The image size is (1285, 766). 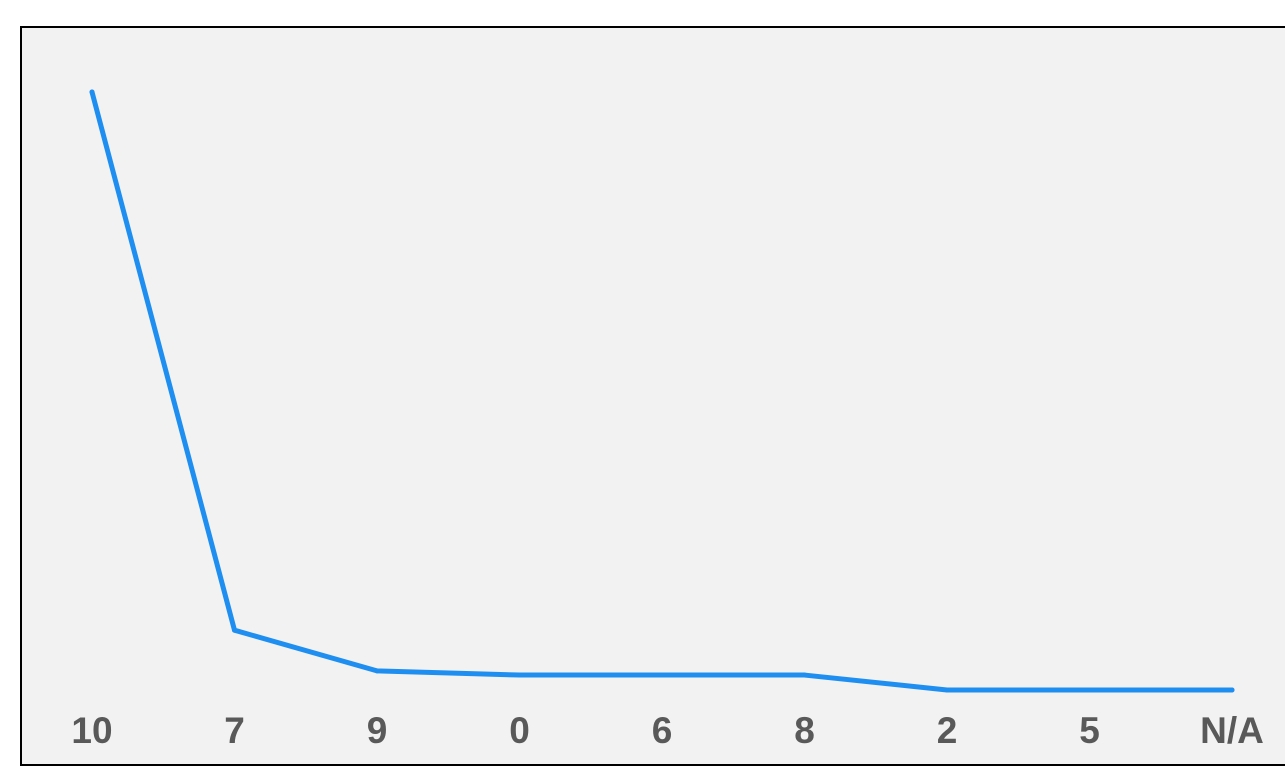 I want to click on x-tick-label: 6, so click(x=662, y=730).